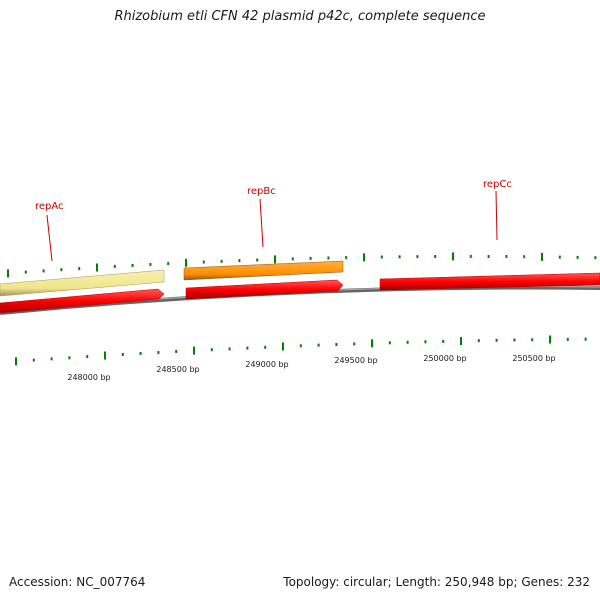 This screenshot has height=600, width=600. What do you see at coordinates (177, 369) in the screenshot?
I see `scale-label-248500: 248500 bp` at bounding box center [177, 369].